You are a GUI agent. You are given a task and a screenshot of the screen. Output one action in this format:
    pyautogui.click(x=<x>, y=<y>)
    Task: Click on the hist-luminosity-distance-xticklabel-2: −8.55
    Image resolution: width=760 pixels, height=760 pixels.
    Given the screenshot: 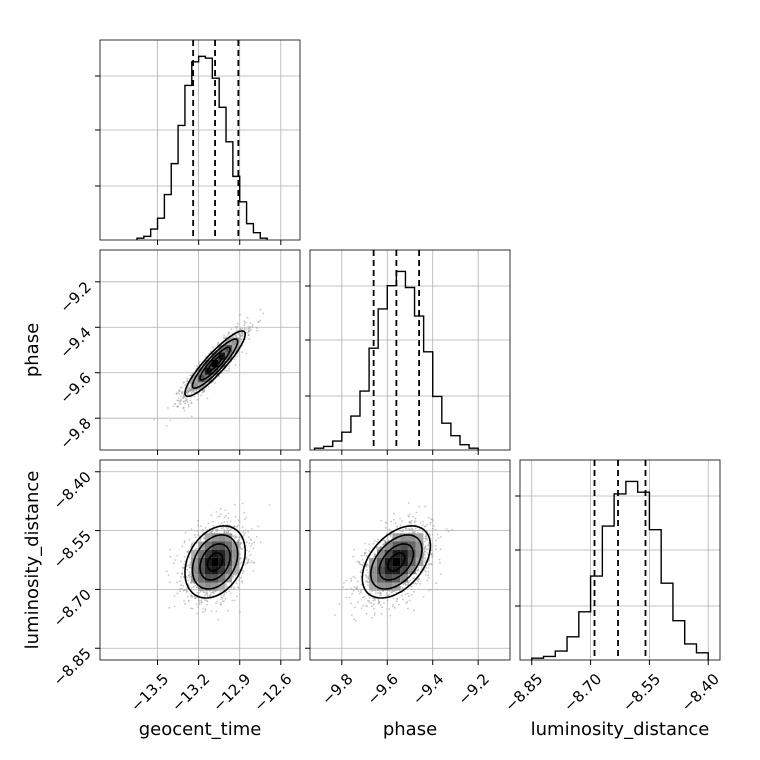 What is the action you would take?
    pyautogui.click(x=641, y=692)
    